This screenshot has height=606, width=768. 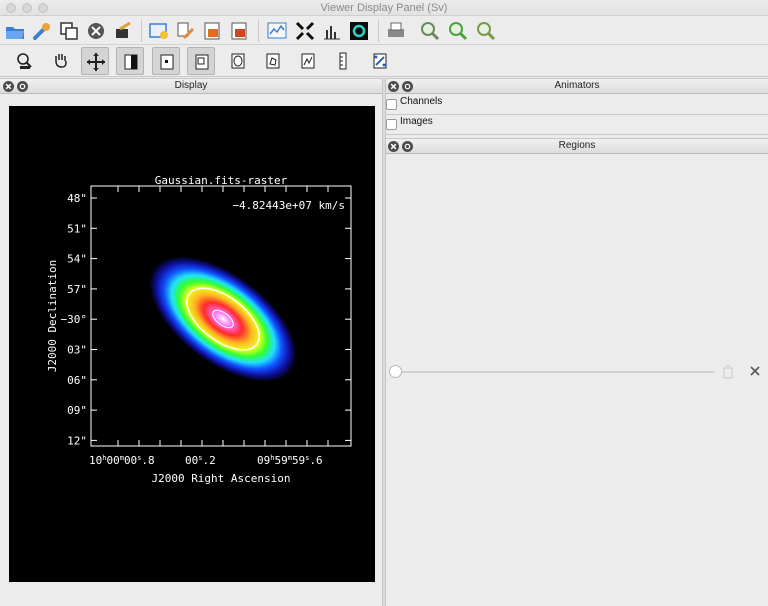 What do you see at coordinates (308, 61) in the screenshot?
I see `polyline-icon` at bounding box center [308, 61].